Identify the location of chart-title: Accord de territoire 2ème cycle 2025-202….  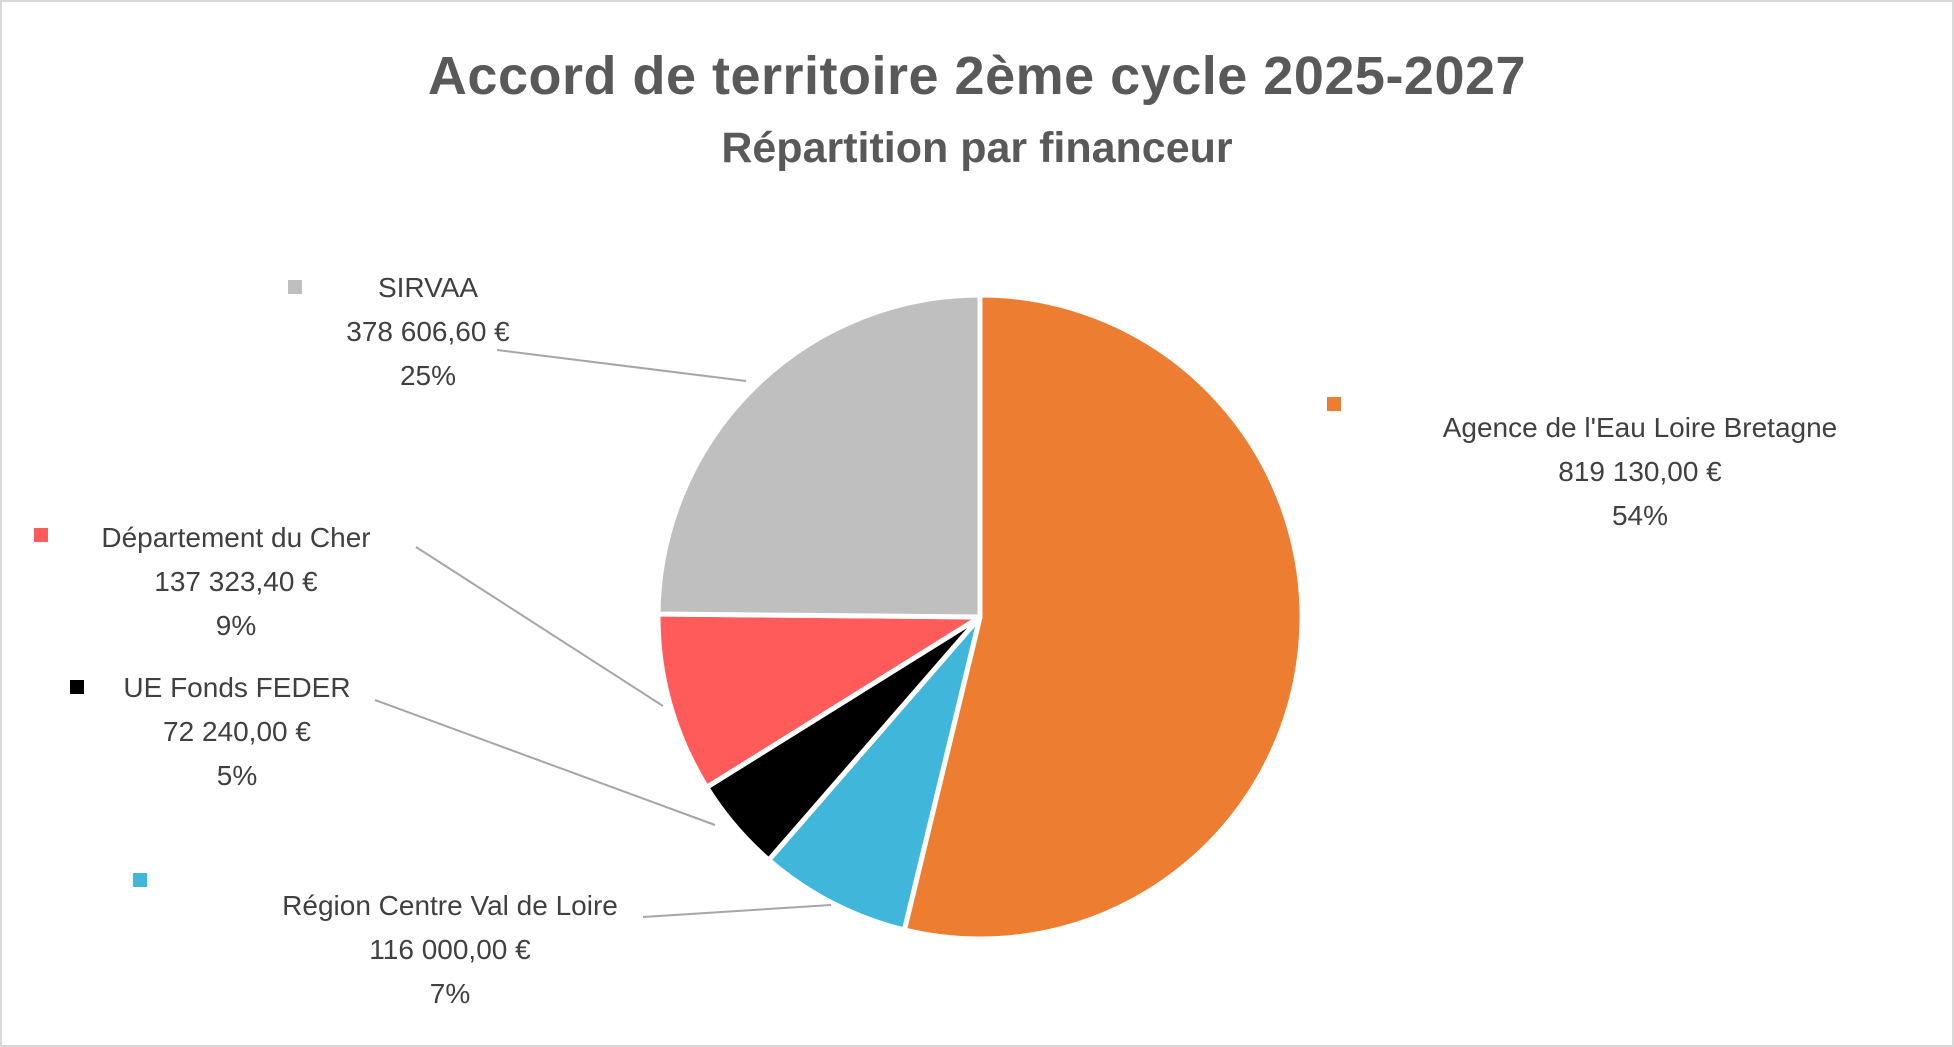
(977, 76).